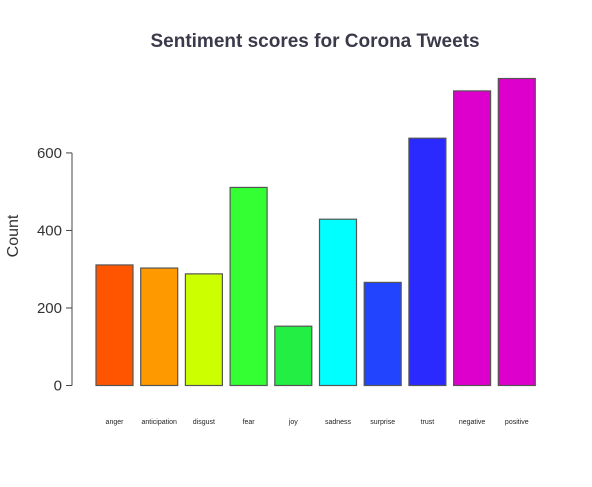  I want to click on bar-anticipation, so click(159, 327).